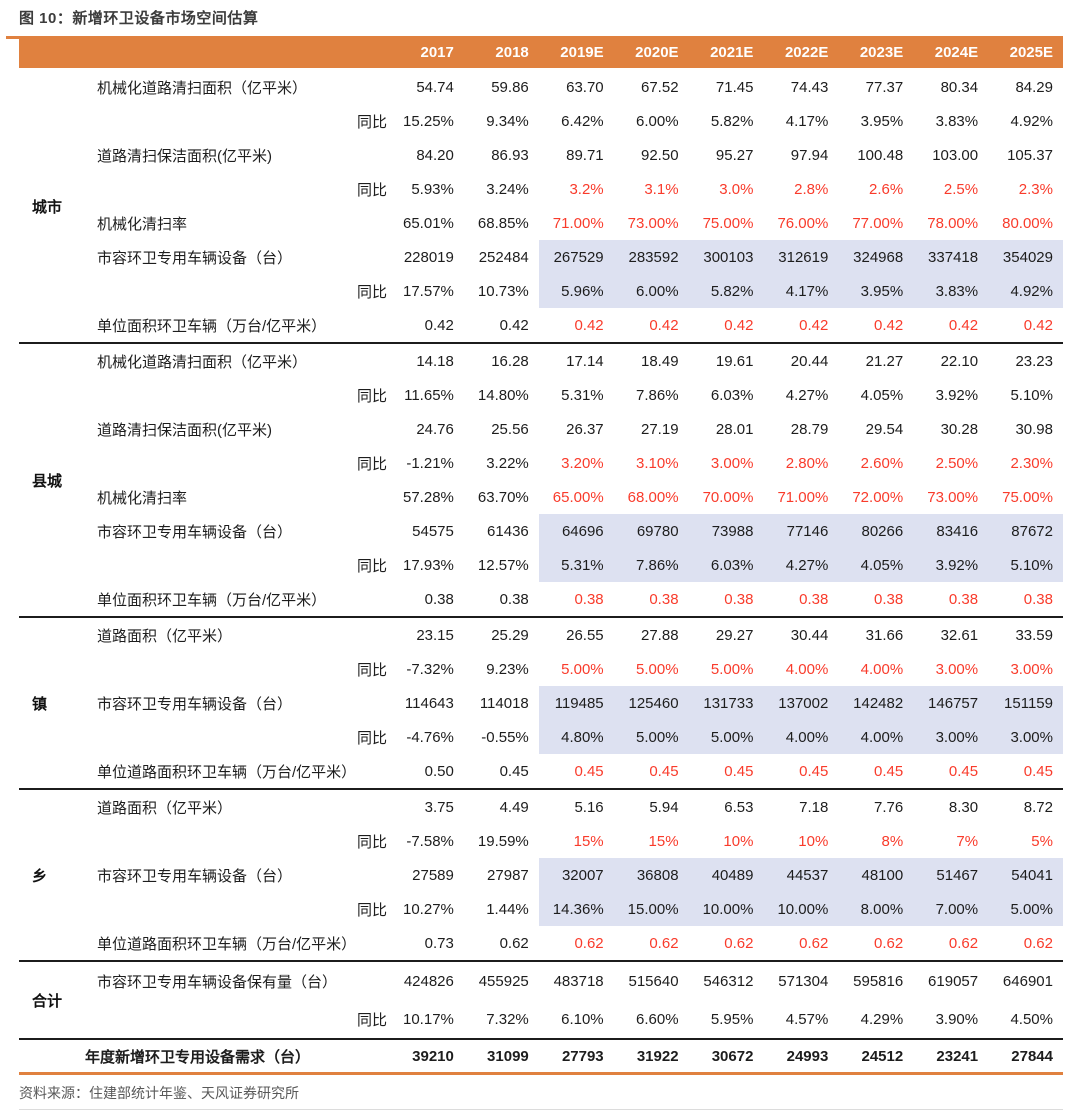 This screenshot has height=1110, width=1080. What do you see at coordinates (886, 189) in the screenshot?
I see `value-cell: 2.6%` at bounding box center [886, 189].